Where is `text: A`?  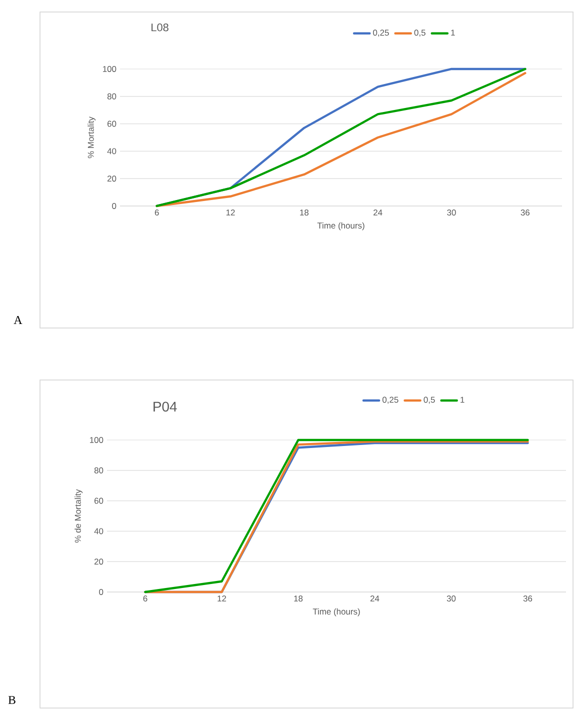
text: A is located at coordinates (18, 320).